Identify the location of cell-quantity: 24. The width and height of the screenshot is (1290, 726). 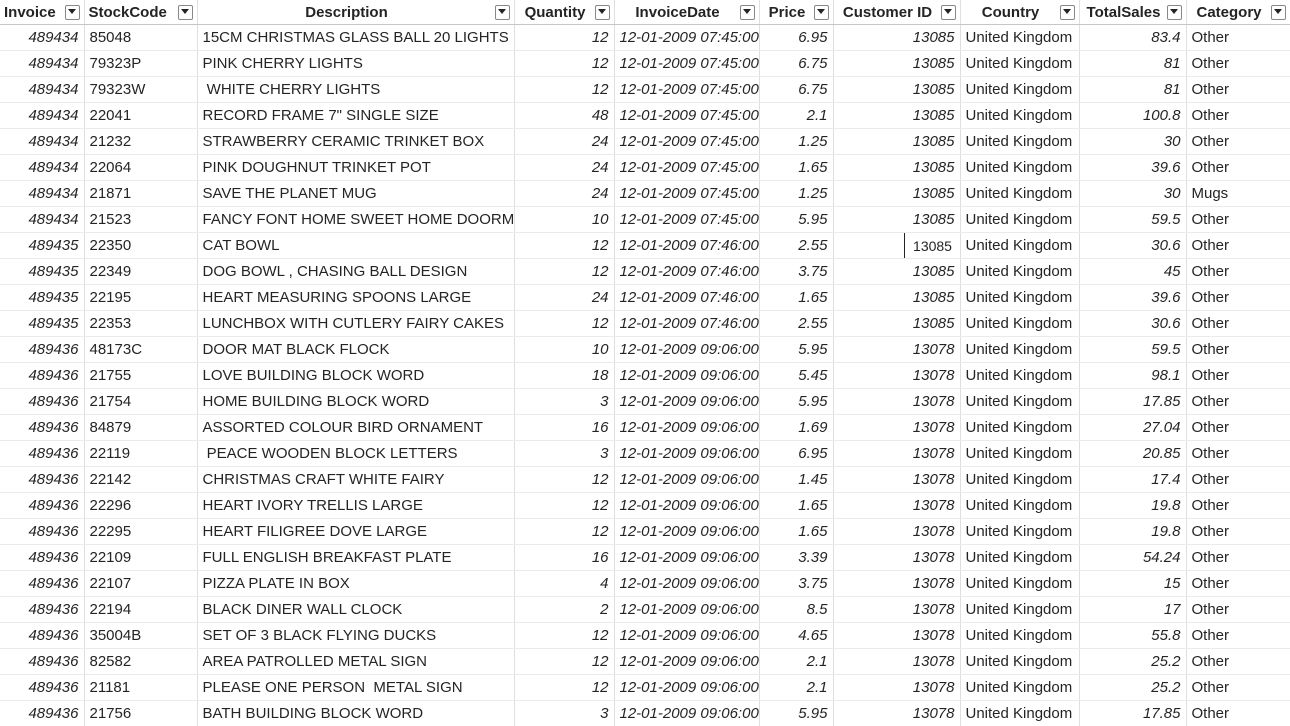
(564, 167).